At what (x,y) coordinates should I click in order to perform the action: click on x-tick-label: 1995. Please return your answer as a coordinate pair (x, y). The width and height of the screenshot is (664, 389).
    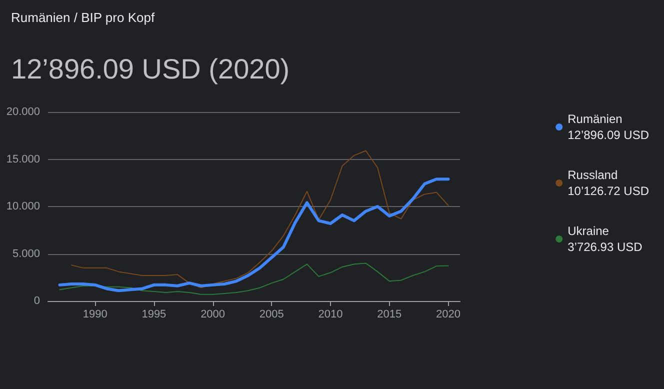
    Looking at the image, I should click on (154, 314).